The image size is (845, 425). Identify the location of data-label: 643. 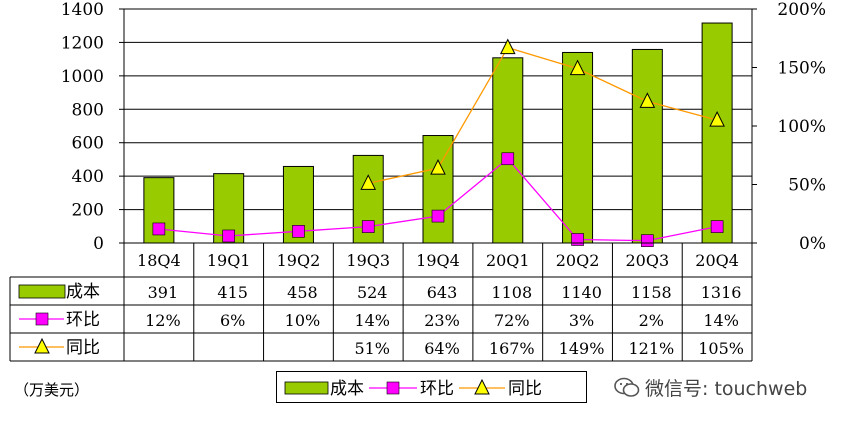
(442, 292).